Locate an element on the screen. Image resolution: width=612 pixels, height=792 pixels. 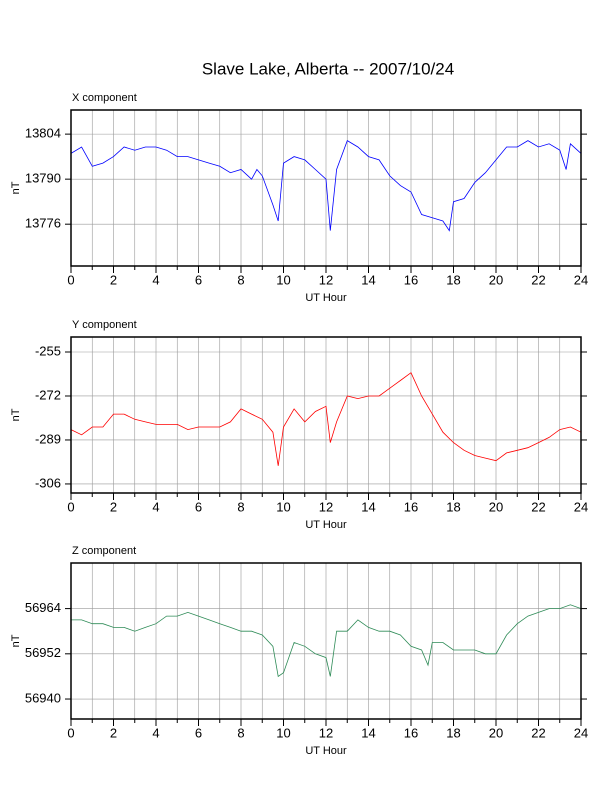
y-tick-label: 13804 is located at coordinates (43, 133).